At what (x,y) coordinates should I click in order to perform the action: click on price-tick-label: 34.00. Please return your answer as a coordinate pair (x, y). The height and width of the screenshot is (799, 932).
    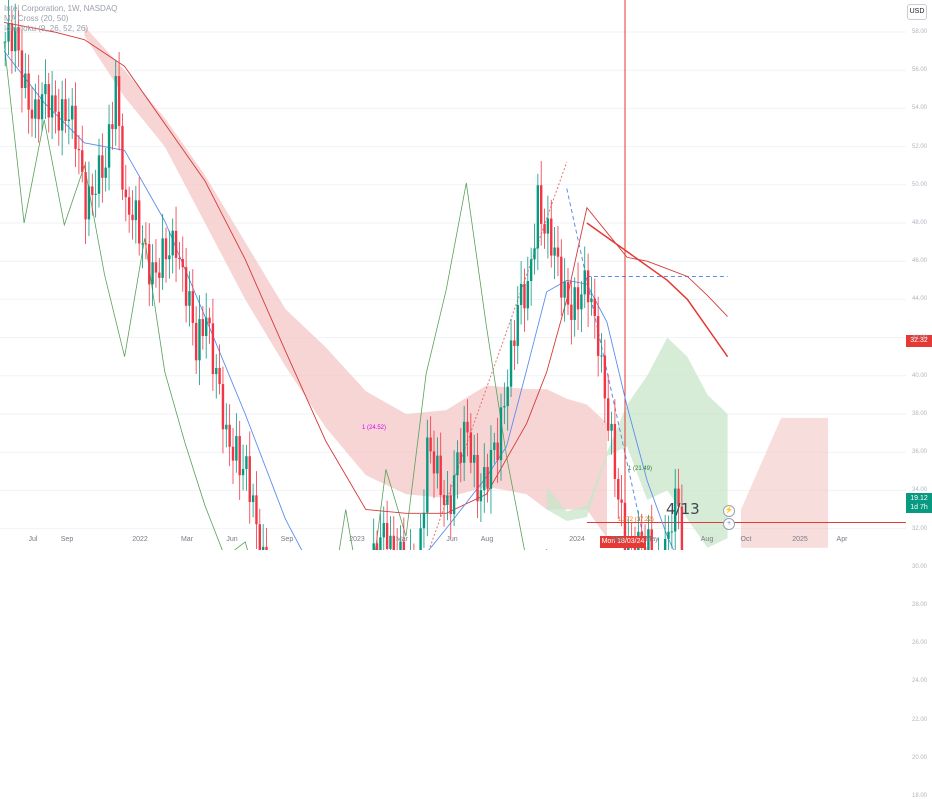
    Looking at the image, I should click on (920, 490).